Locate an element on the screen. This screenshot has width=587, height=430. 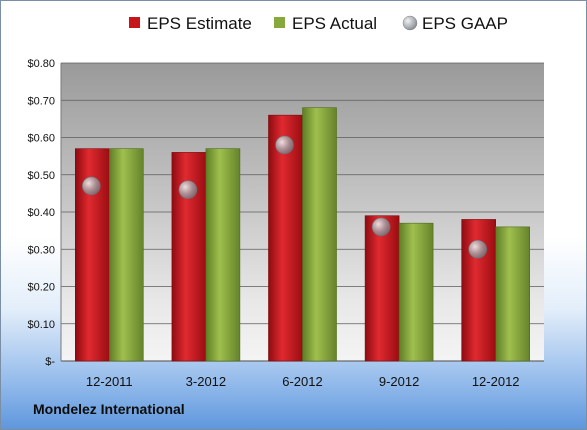
company-name: Mondelez International is located at coordinates (109, 409).